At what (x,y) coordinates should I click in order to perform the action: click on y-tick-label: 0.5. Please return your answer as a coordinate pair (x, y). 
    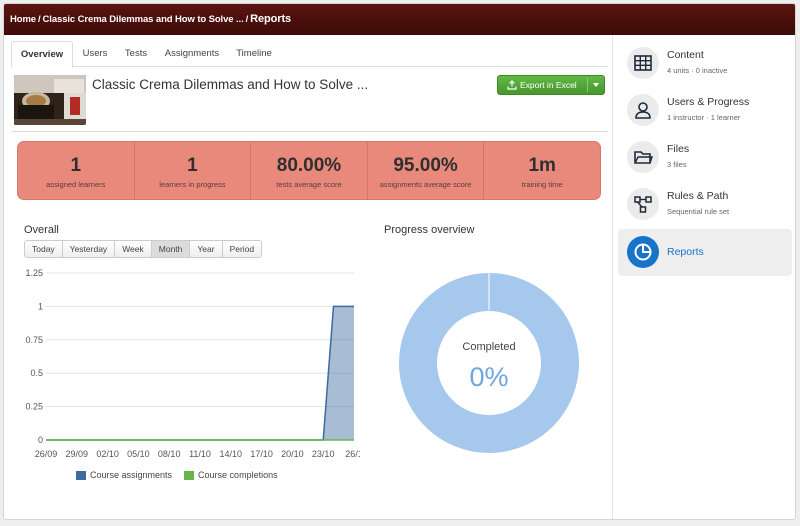
    Looking at the image, I should click on (36, 373).